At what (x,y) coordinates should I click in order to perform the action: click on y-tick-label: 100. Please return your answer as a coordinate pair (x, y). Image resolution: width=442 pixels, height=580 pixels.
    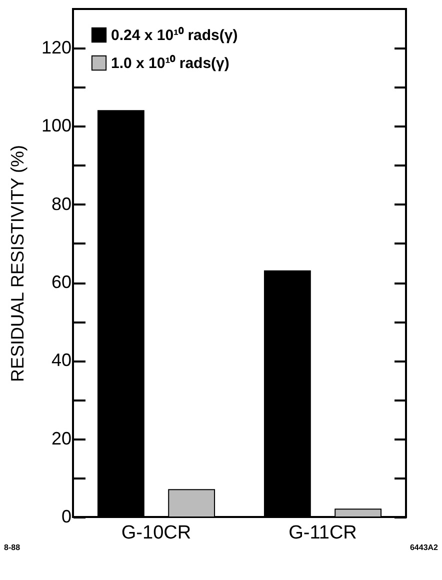
    Looking at the image, I should click on (56, 126).